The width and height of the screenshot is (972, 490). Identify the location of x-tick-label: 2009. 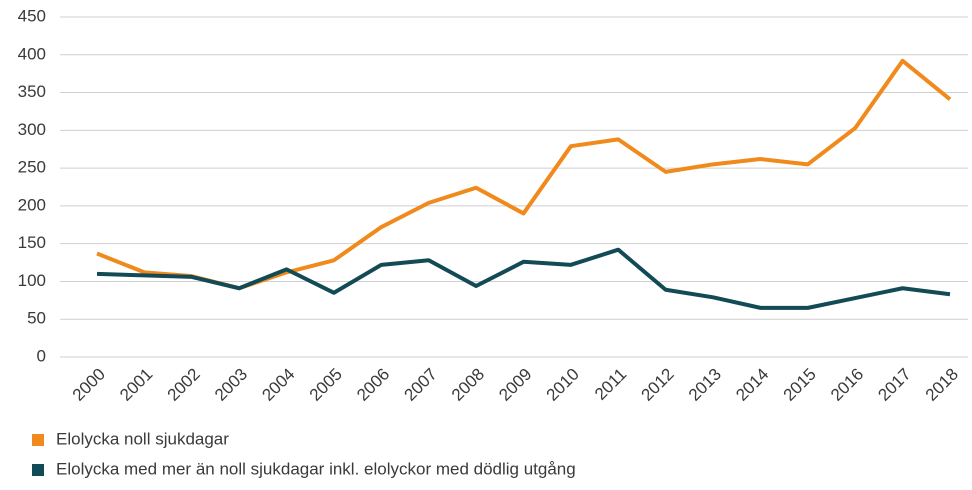
(515, 385).